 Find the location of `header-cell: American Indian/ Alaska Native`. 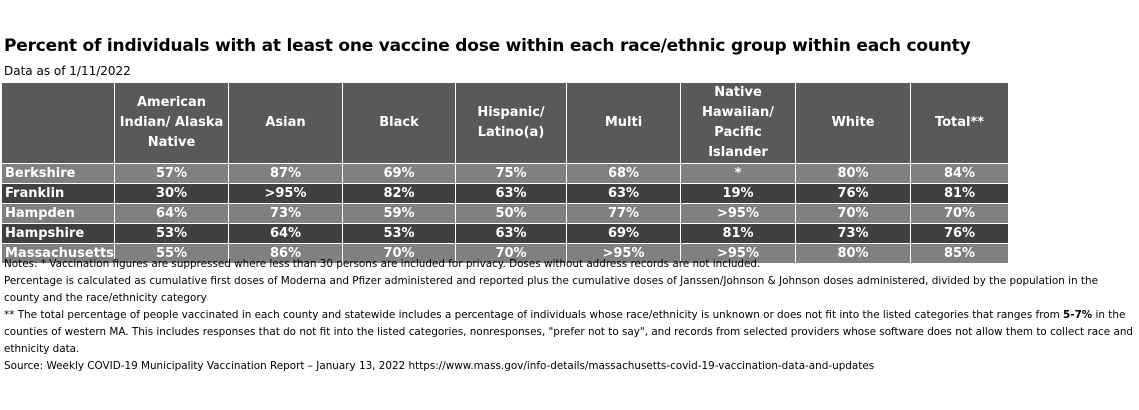

header-cell: American Indian/ Alaska Native is located at coordinates (171, 123).